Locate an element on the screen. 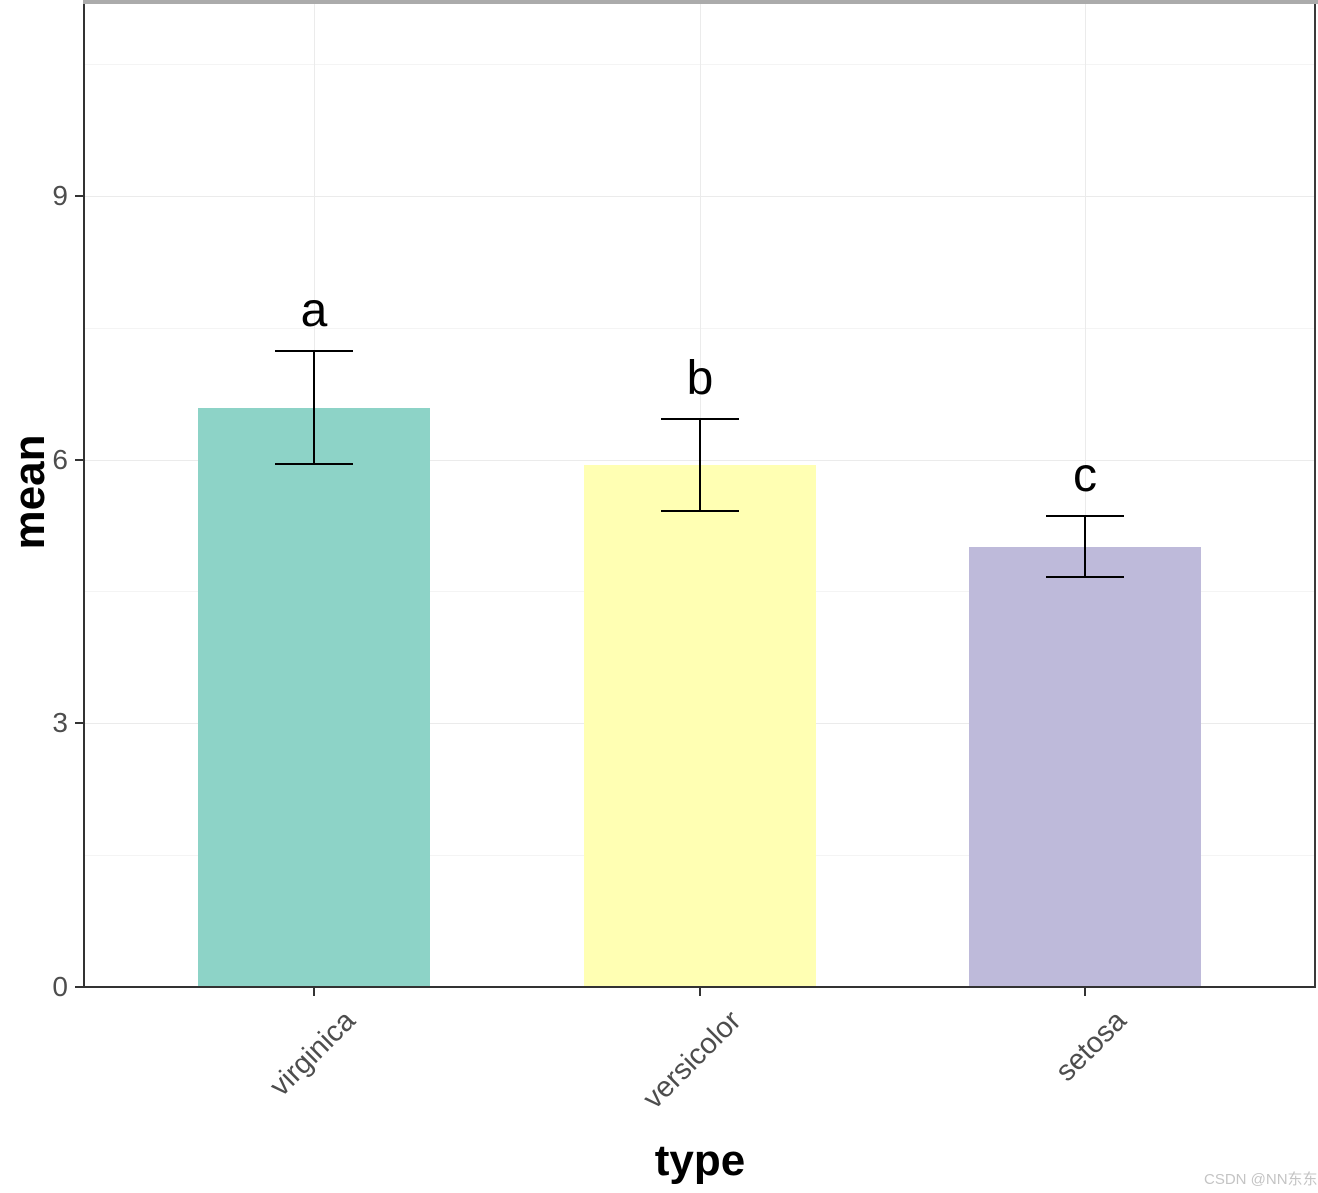 Image resolution: width=1318 pixels, height=1193 pixels. y-tick-label: 6 is located at coordinates (60, 459).